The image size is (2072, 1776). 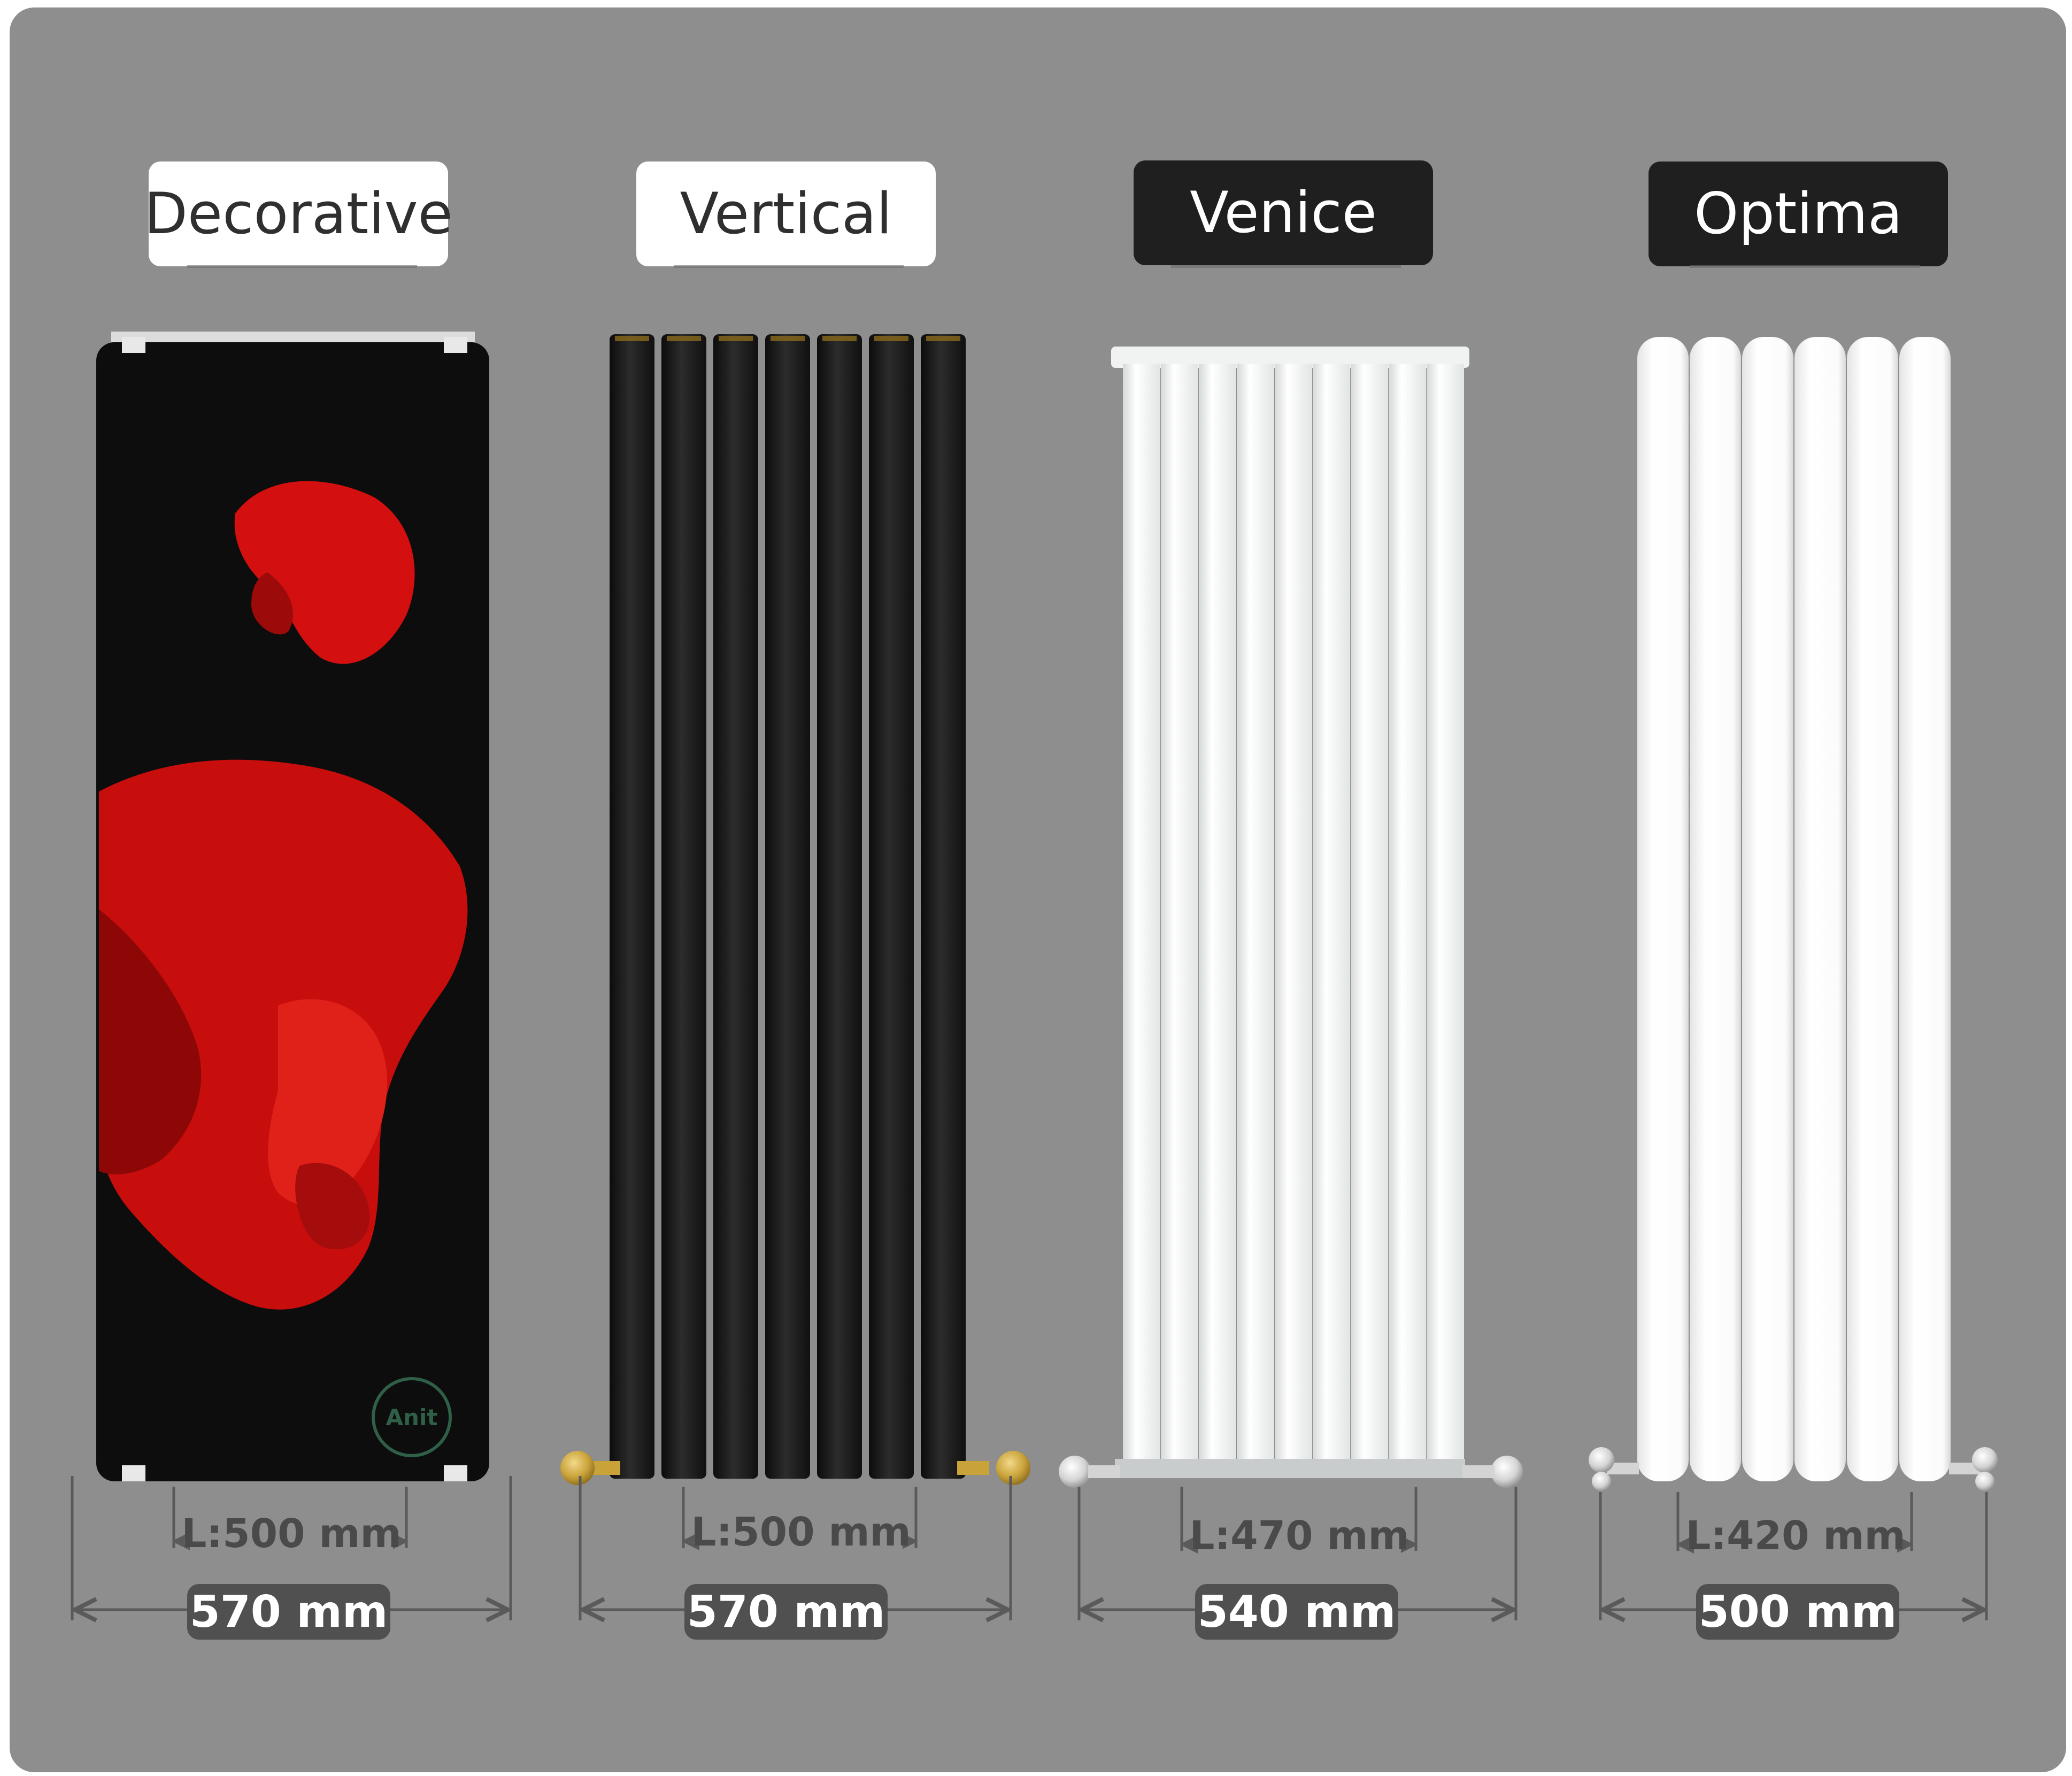 What do you see at coordinates (1290, 357) in the screenshot?
I see `top-header` at bounding box center [1290, 357].